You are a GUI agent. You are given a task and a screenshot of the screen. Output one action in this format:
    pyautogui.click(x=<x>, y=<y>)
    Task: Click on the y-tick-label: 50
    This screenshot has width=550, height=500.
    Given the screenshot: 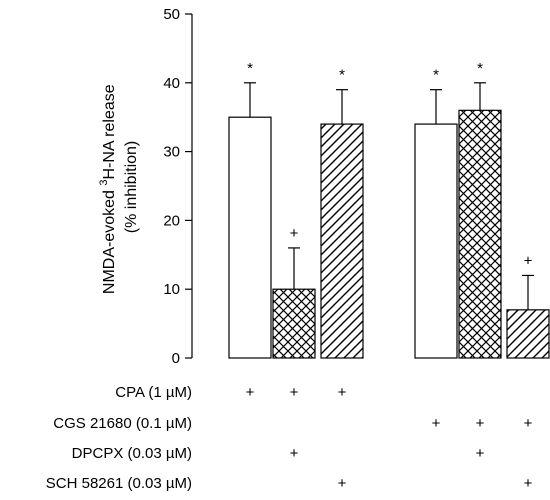 What is the action you would take?
    pyautogui.click(x=171, y=14)
    